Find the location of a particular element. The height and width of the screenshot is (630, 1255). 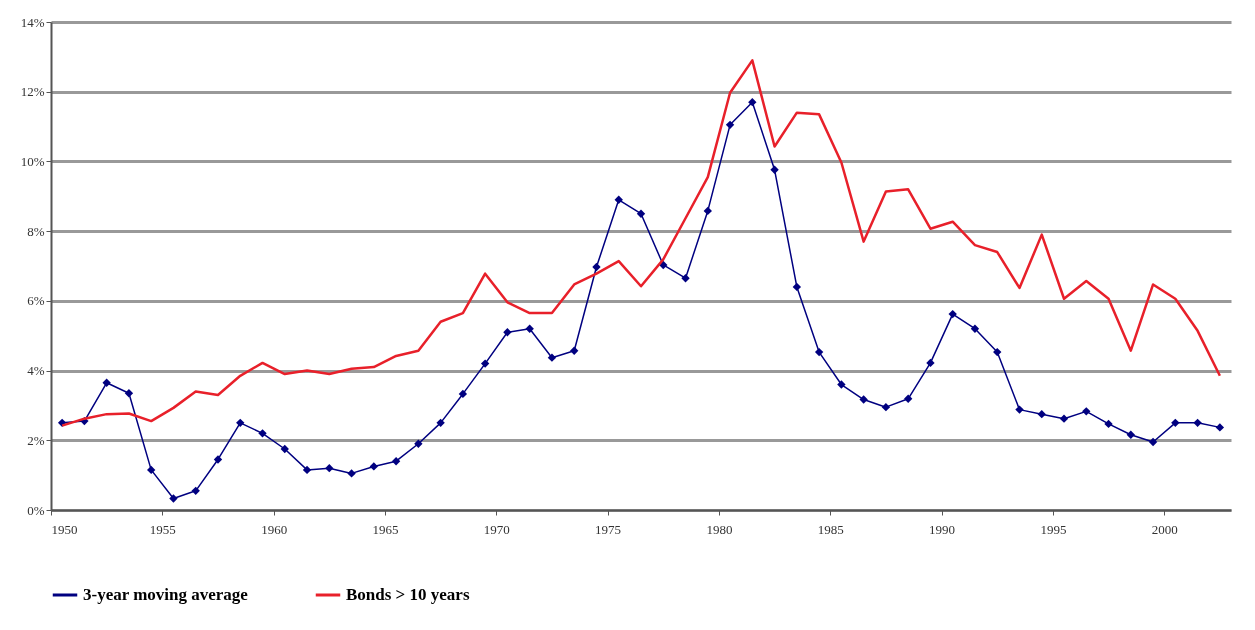

x-tick-label: 1995 is located at coordinates (1053, 529).